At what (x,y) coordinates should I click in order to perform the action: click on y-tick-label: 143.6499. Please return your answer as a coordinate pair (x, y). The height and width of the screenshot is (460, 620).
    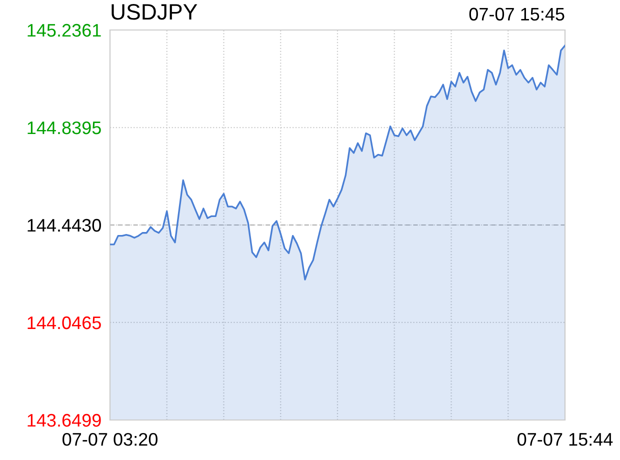
    Looking at the image, I should click on (64, 420).